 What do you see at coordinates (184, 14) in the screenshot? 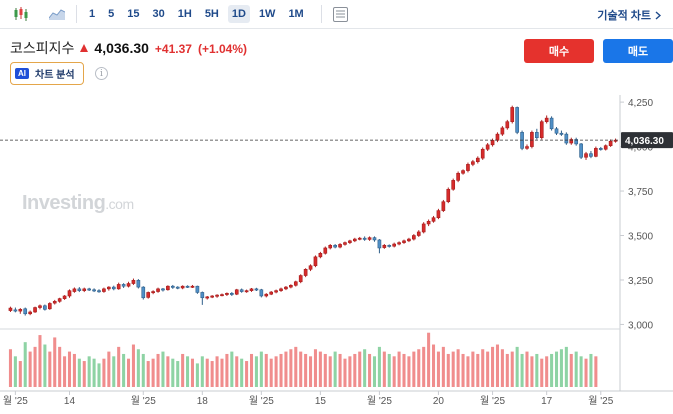
I see `timeframe-1h: 1H` at bounding box center [184, 14].